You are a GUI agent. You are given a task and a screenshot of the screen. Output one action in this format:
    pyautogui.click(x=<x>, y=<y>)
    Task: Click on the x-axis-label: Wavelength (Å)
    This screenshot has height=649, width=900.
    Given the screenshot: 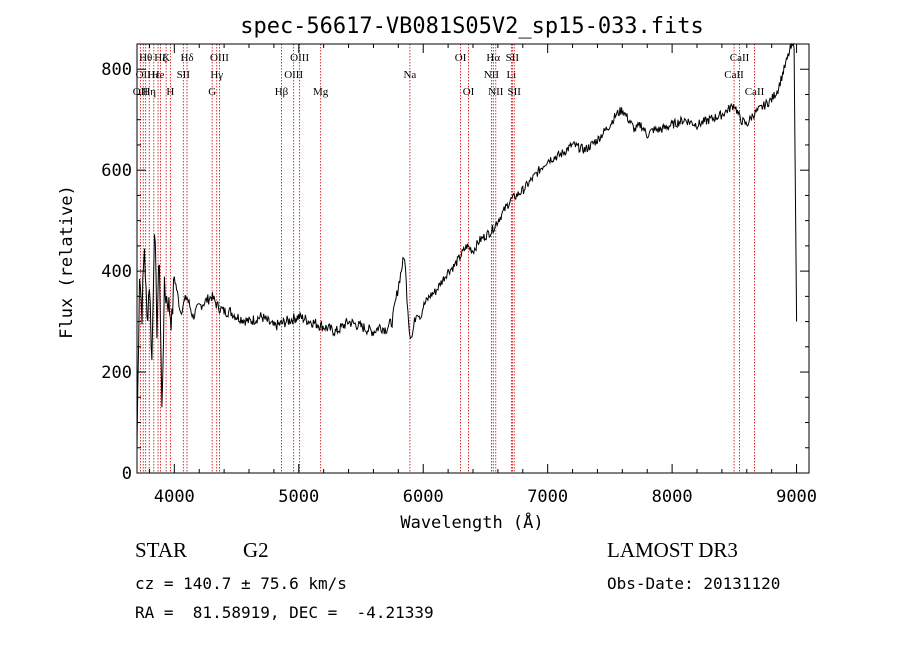 What is the action you would take?
    pyautogui.click(x=471, y=522)
    